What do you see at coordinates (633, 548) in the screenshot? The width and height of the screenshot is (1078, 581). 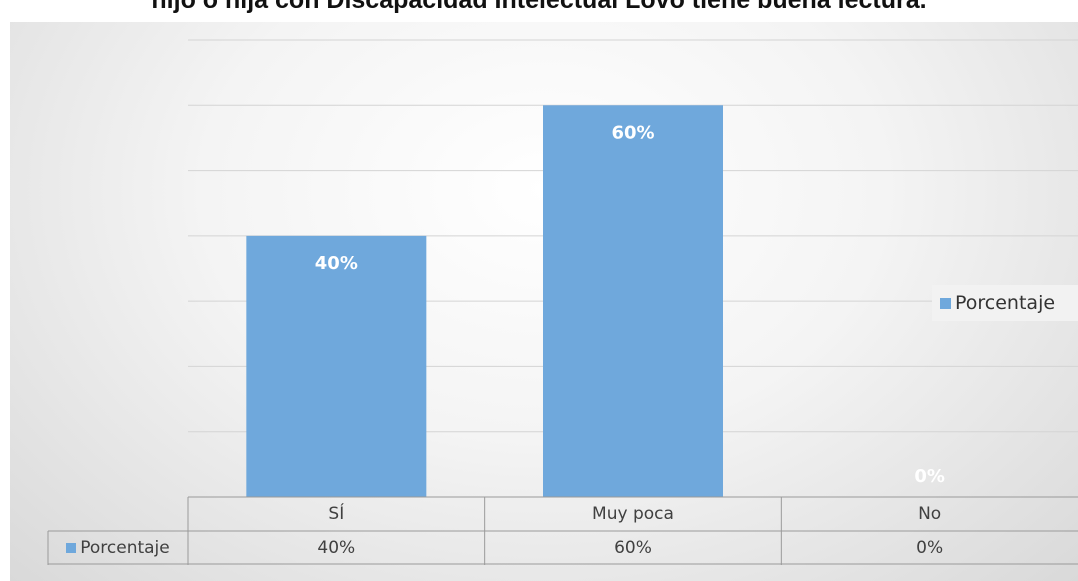 I see `table-value-cell: 60%` at bounding box center [633, 548].